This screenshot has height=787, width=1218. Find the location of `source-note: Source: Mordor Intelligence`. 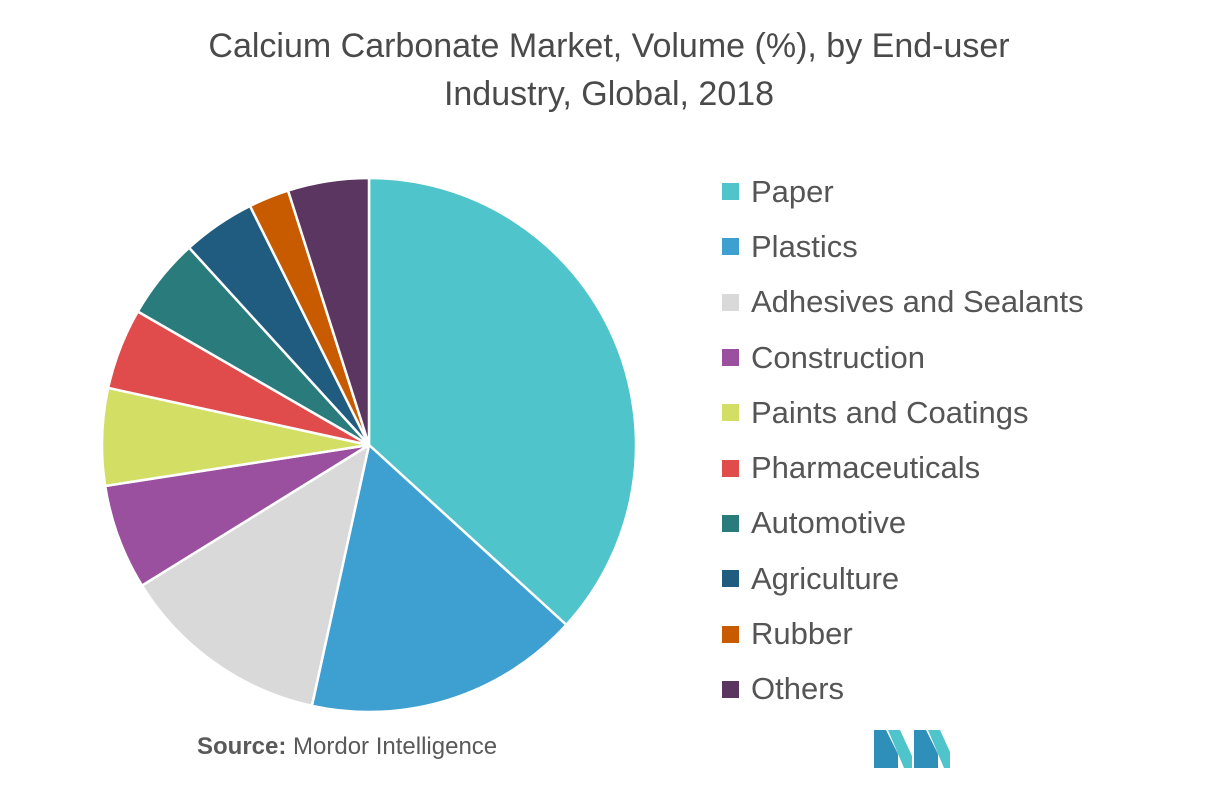

source-note: Source: Mordor Intelligence is located at coordinates (347, 747).